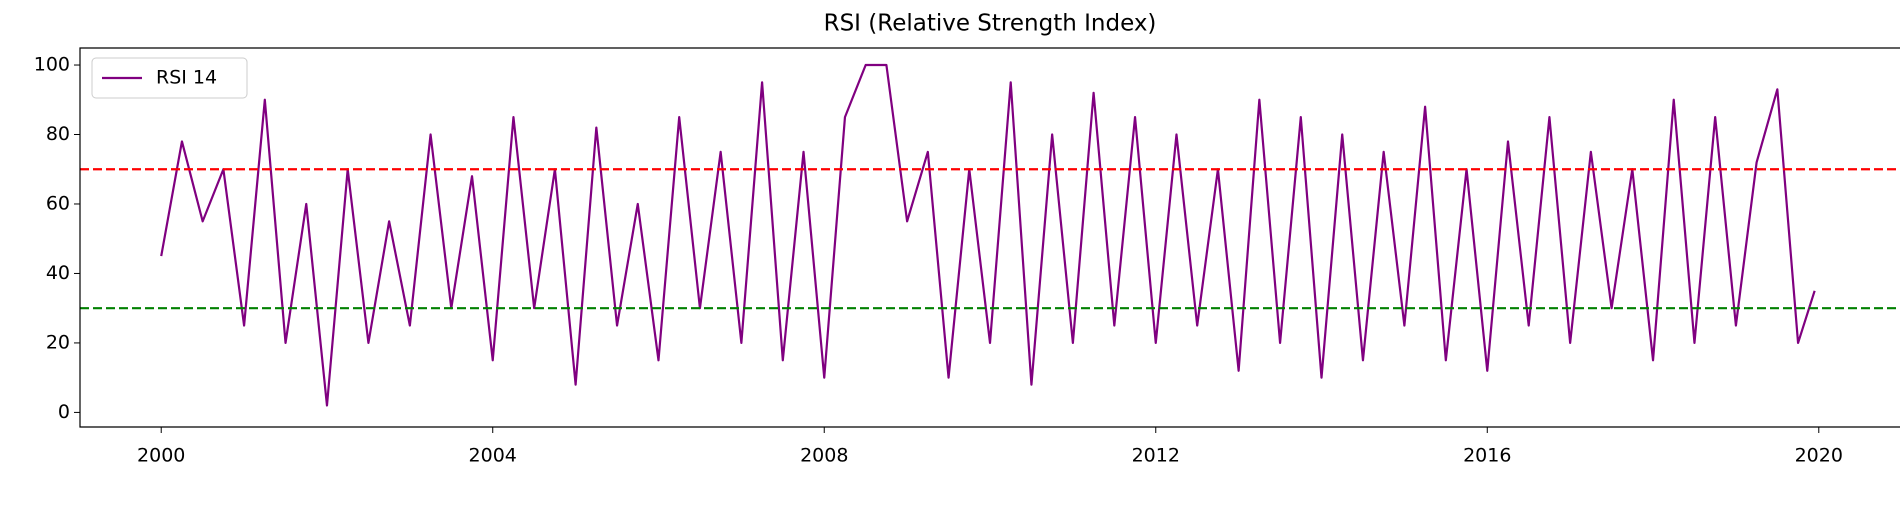 The height and width of the screenshot is (519, 1900). What do you see at coordinates (493, 456) in the screenshot?
I see `x-tick-label: 2004` at bounding box center [493, 456].